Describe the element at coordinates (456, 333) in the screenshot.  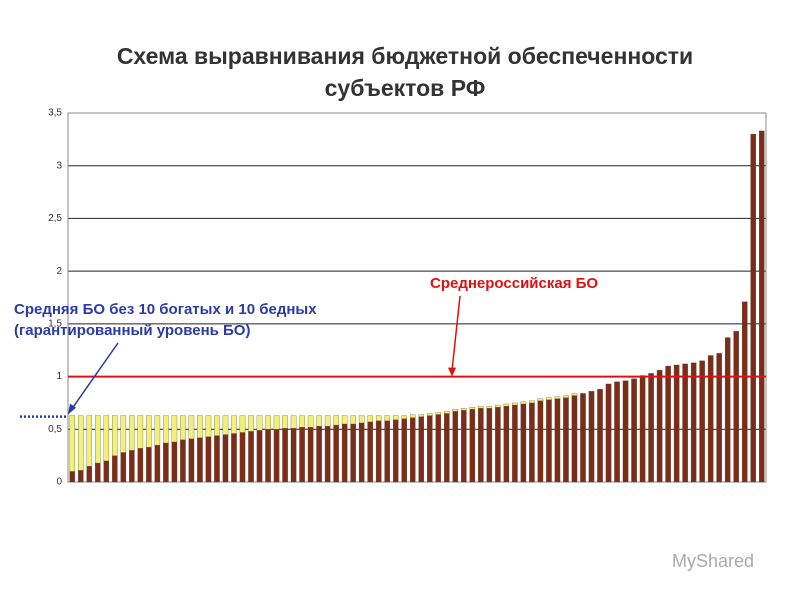
I see `arrow` at that location.